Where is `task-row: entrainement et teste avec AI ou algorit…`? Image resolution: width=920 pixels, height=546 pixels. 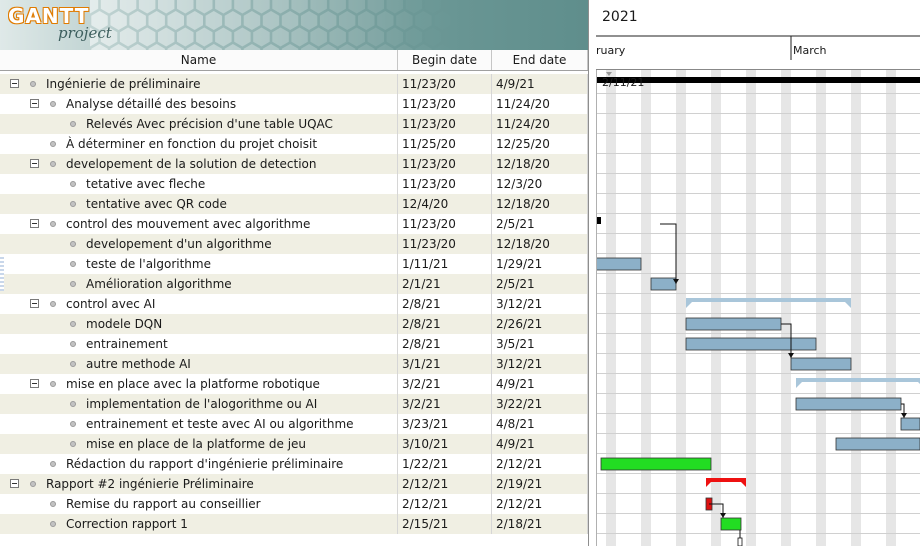
task-row: entrainement et teste avec AI ou algorit… is located at coordinates (294, 424).